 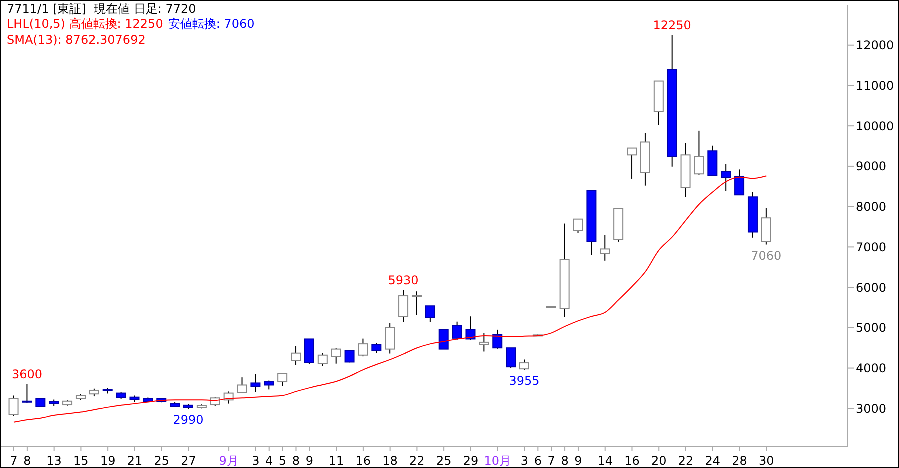 What do you see at coordinates (336, 461) in the screenshot?
I see `x-tick-label: 11` at bounding box center [336, 461].